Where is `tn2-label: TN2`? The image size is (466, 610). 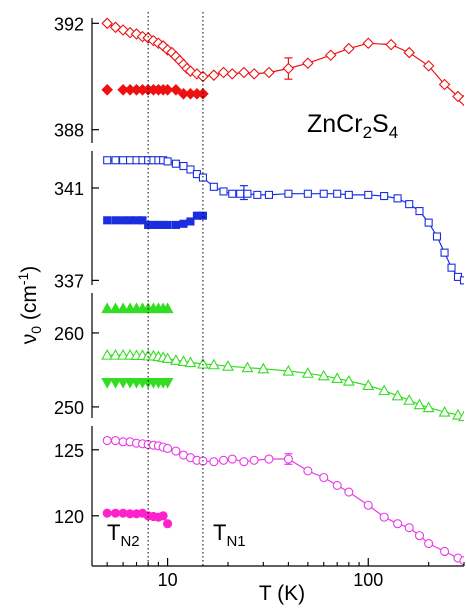
tn2-label: TN2 is located at coordinates (123, 535).